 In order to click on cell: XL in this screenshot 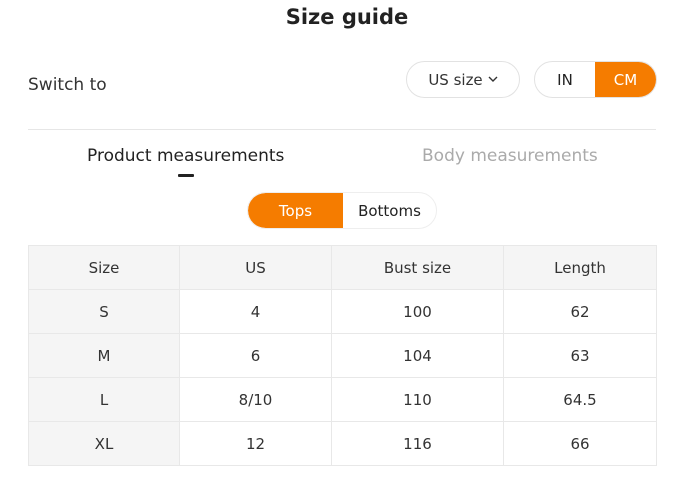, I will do `click(104, 443)`.